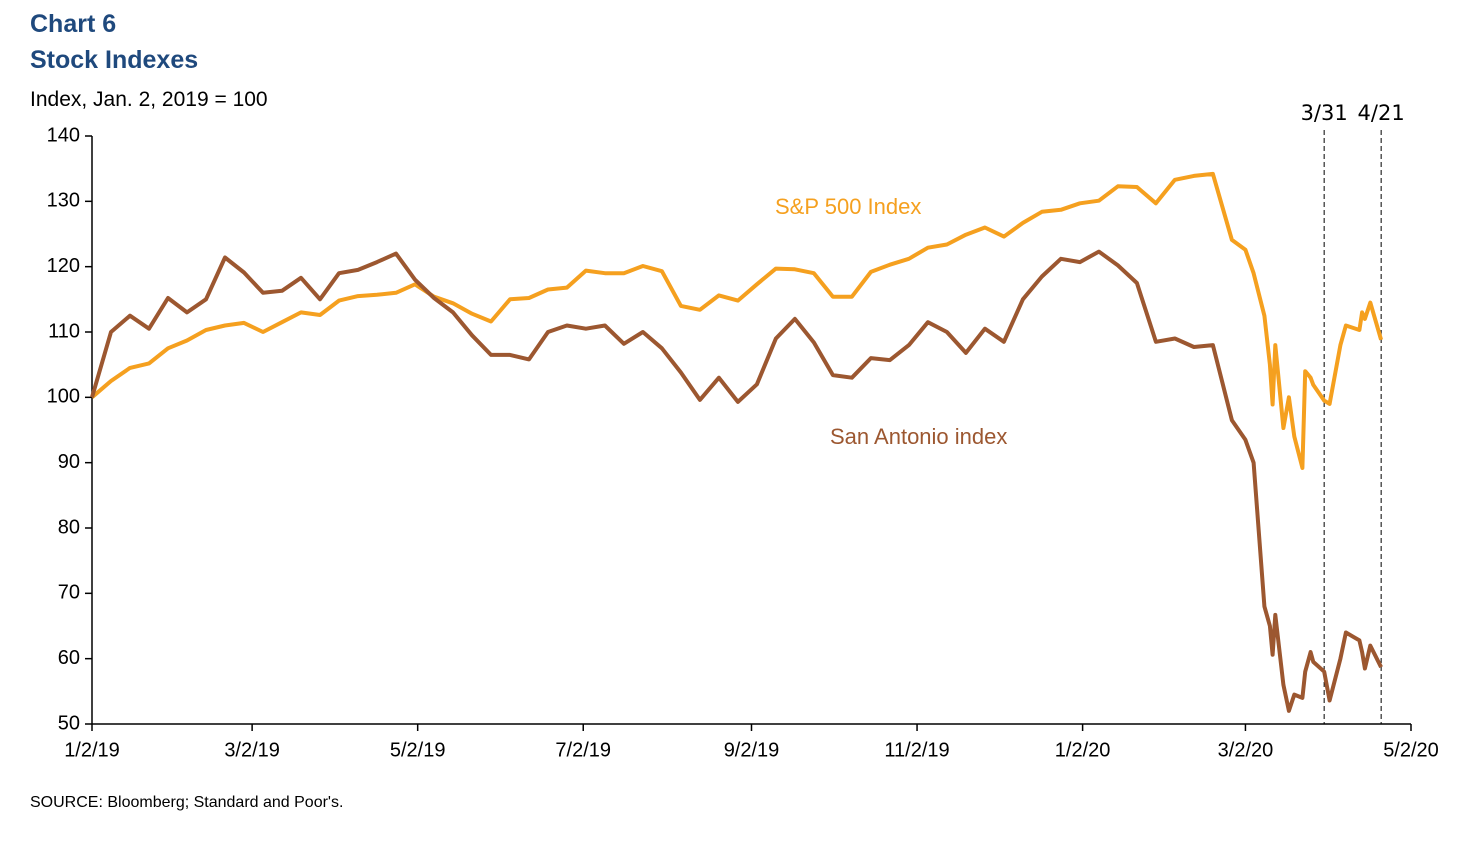 The height and width of the screenshot is (843, 1481). What do you see at coordinates (1381, 113) in the screenshot?
I see `annotation-label: 4/21` at bounding box center [1381, 113].